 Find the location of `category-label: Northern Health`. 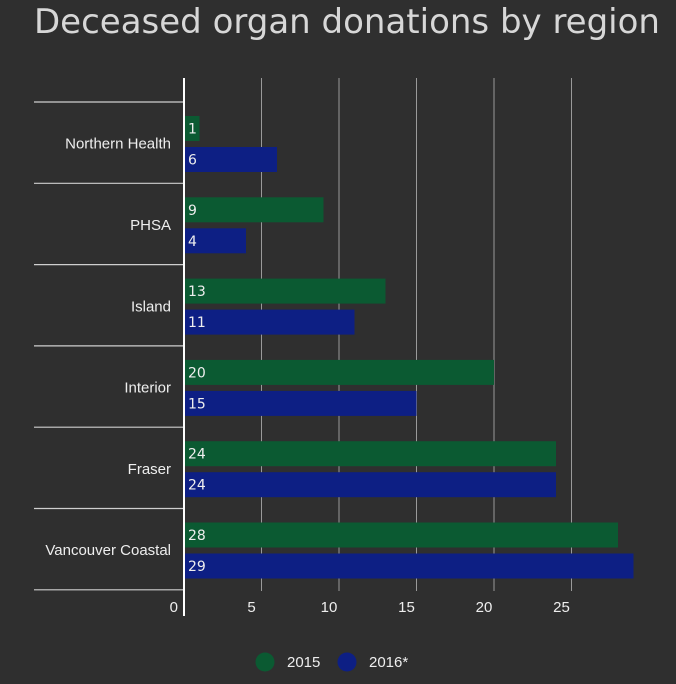

category-label: Northern Health is located at coordinates (118, 144).